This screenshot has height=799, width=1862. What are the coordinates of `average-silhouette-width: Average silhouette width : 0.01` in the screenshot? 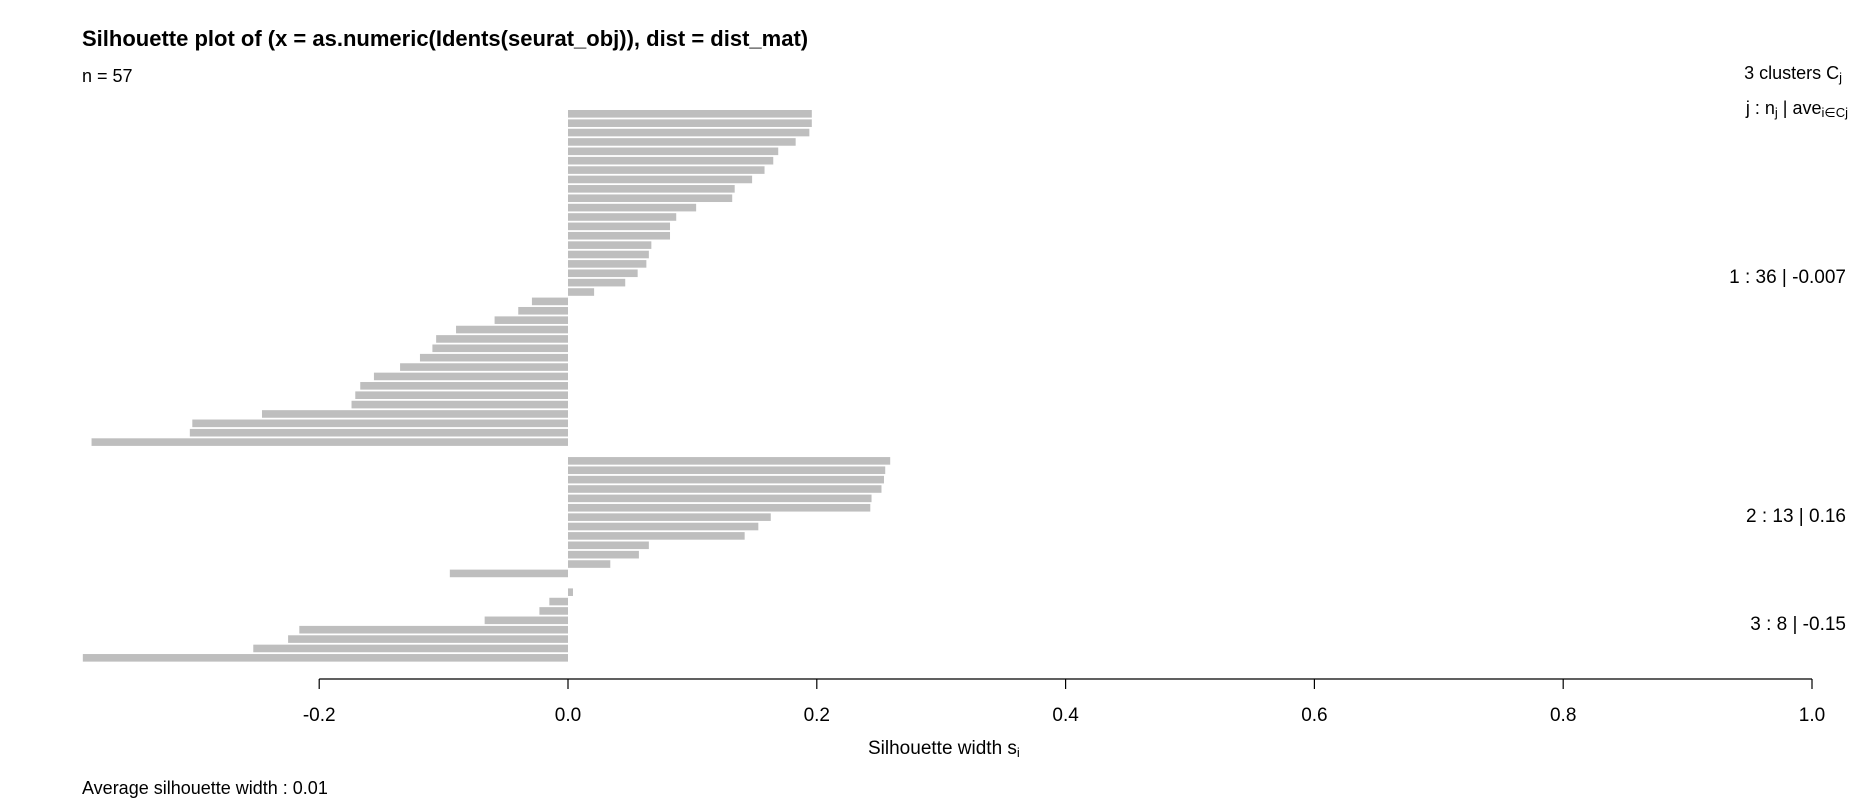 It's located at (205, 788).